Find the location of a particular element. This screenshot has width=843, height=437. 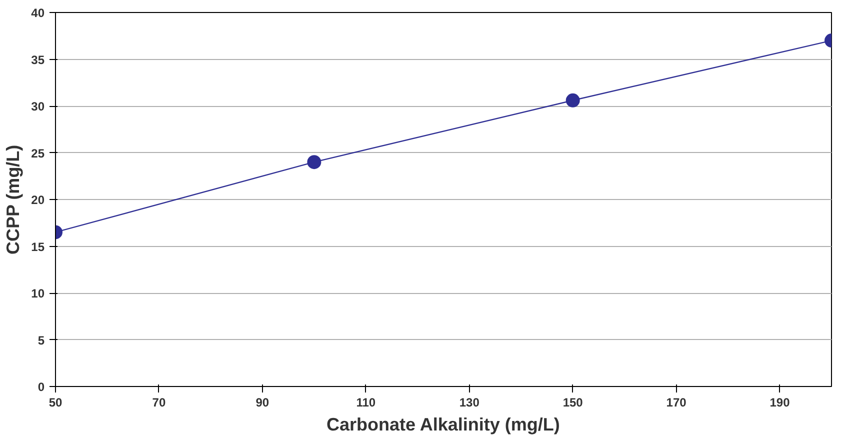

x-tick-label: 190 is located at coordinates (780, 403).